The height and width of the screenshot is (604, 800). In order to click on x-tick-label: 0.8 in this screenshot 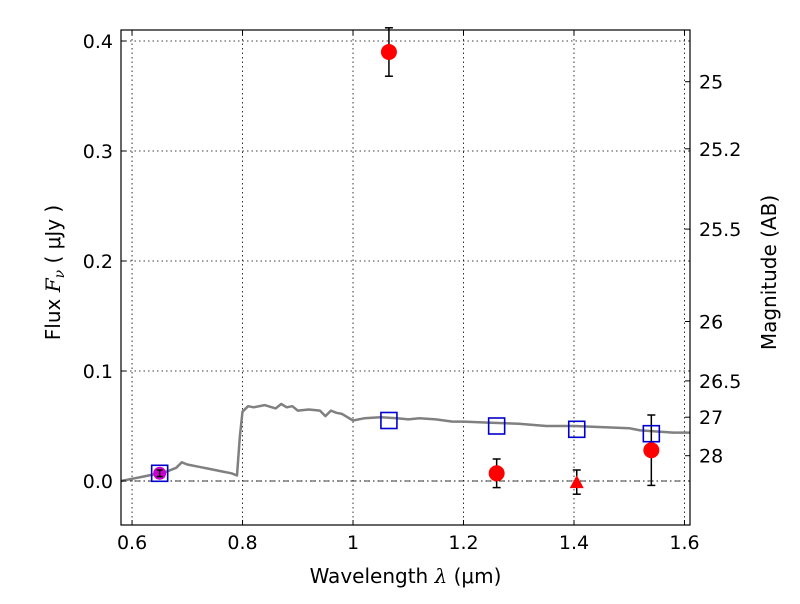, I will do `click(242, 543)`.